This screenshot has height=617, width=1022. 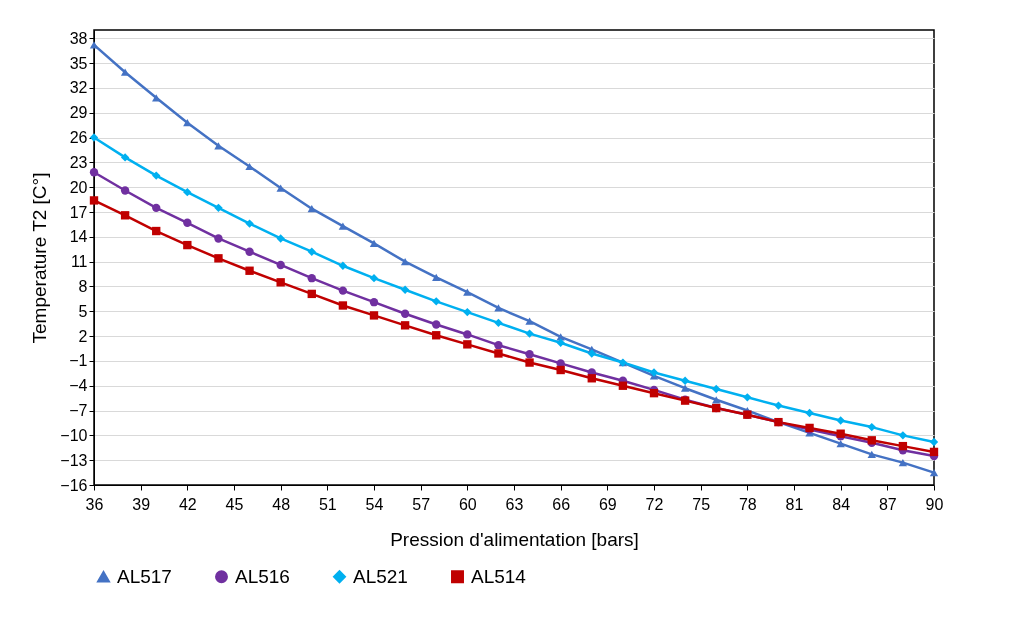 I want to click on x-tick-label: 39, so click(x=141, y=504).